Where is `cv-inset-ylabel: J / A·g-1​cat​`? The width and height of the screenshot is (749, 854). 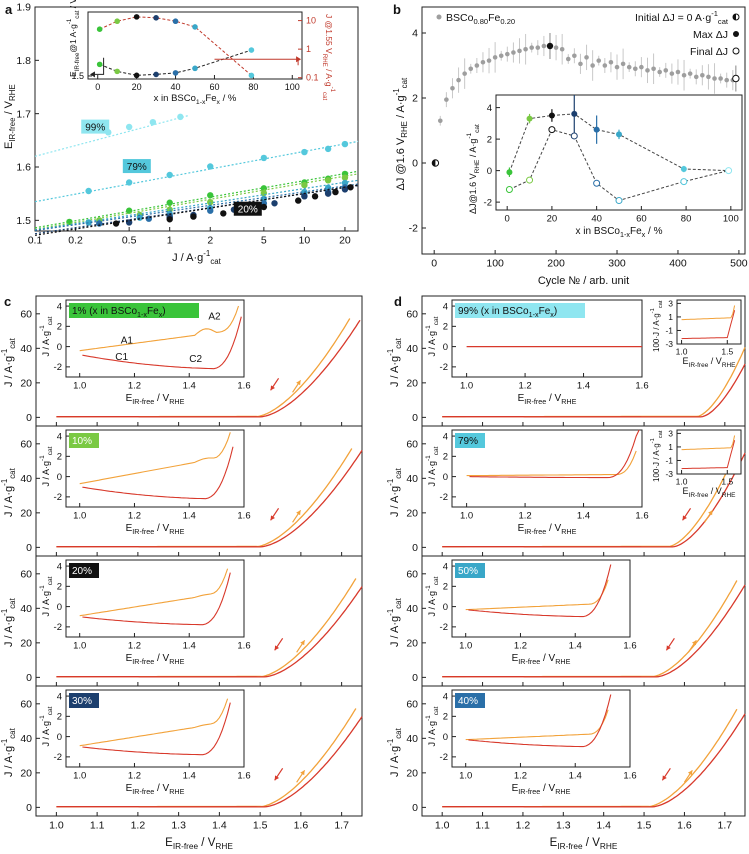 cv-inset-ylabel: J / A·g-1​cat​ is located at coordinates (46, 336).